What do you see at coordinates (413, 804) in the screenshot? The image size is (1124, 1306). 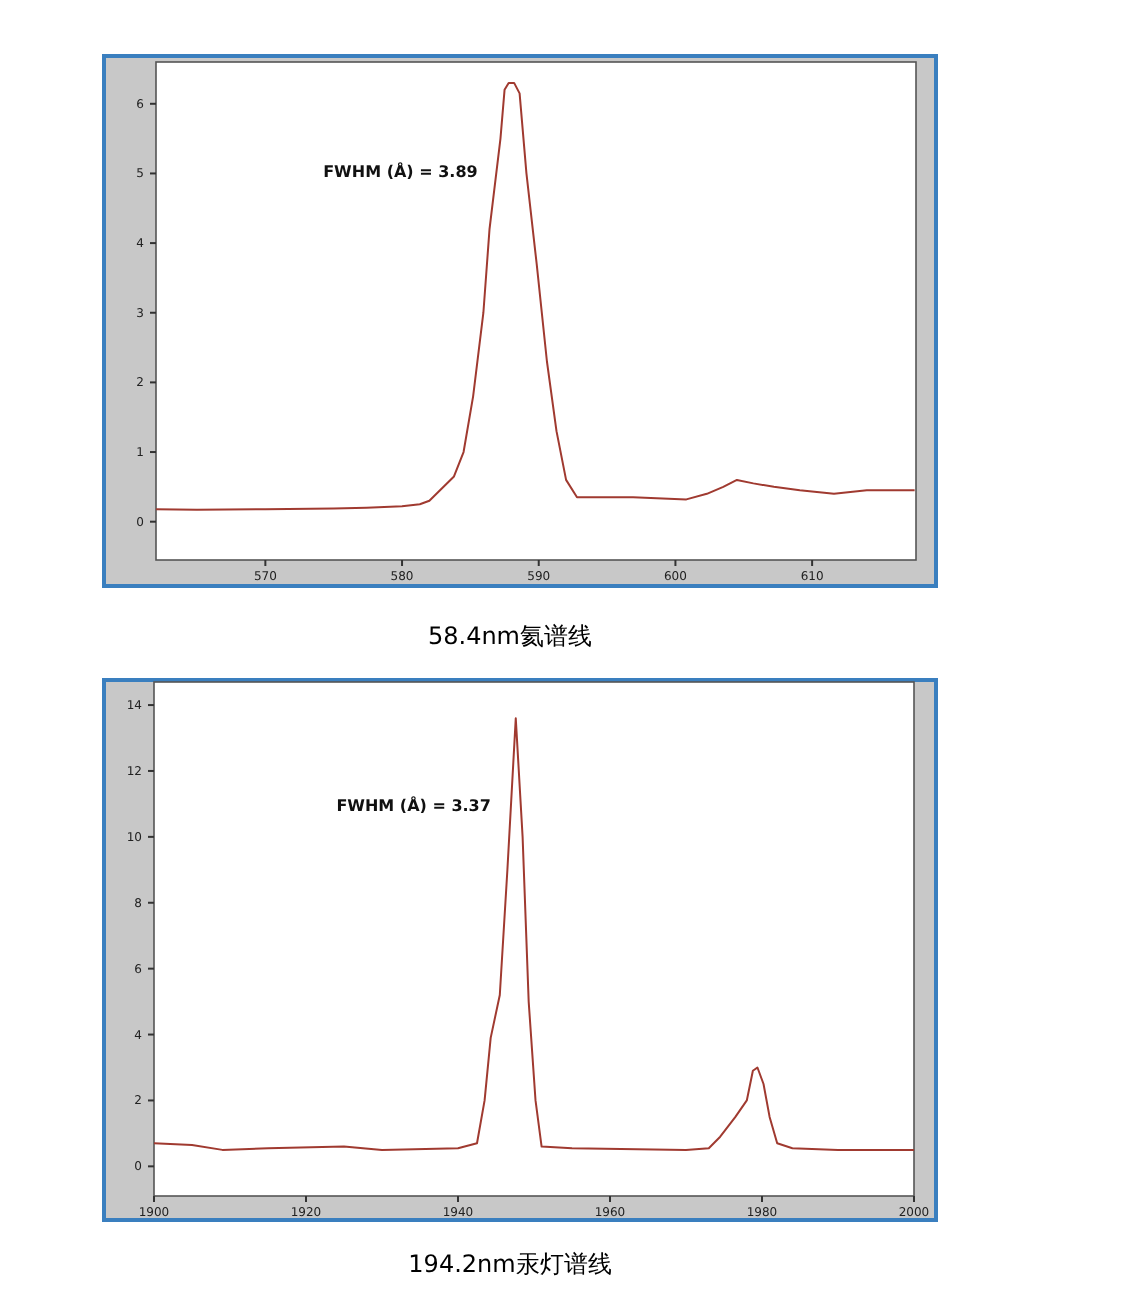 I see `annotation: FWHM (Å) = 3.37` at bounding box center [413, 804].